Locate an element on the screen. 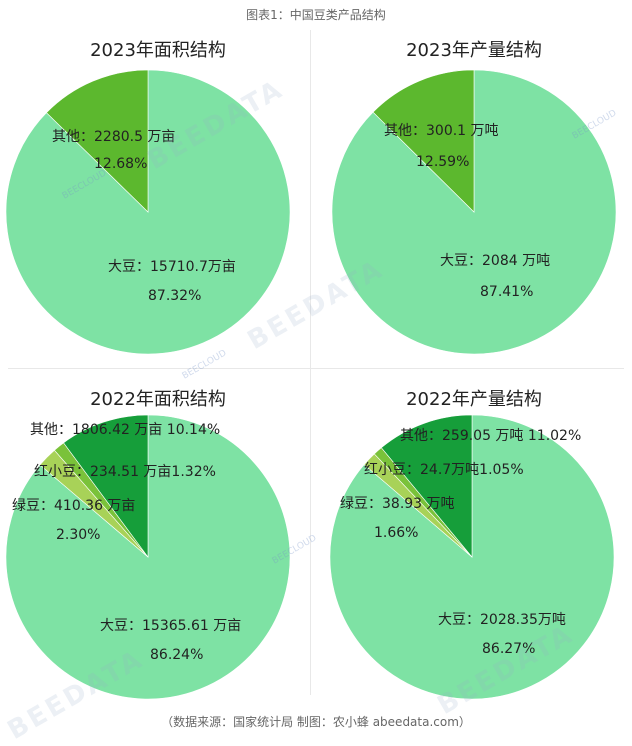 This screenshot has height=746, width=632. slice-label-other: 其他：1806.42 万亩 10.14% is located at coordinates (125, 430).